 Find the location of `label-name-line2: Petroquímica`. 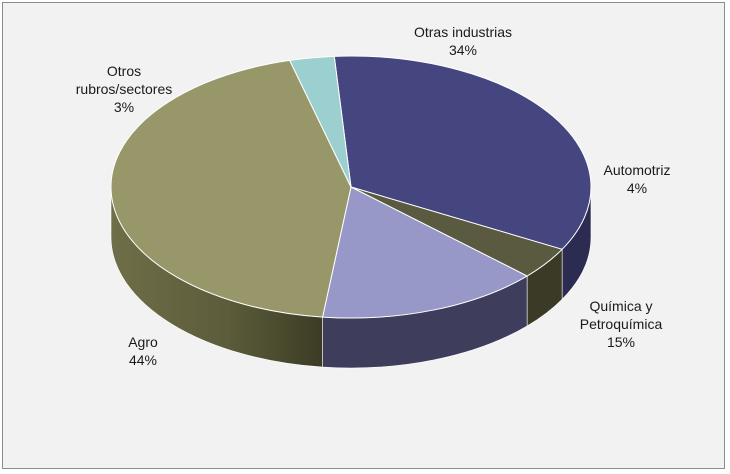

label-name-line2: Petroquímica is located at coordinates (621, 324).